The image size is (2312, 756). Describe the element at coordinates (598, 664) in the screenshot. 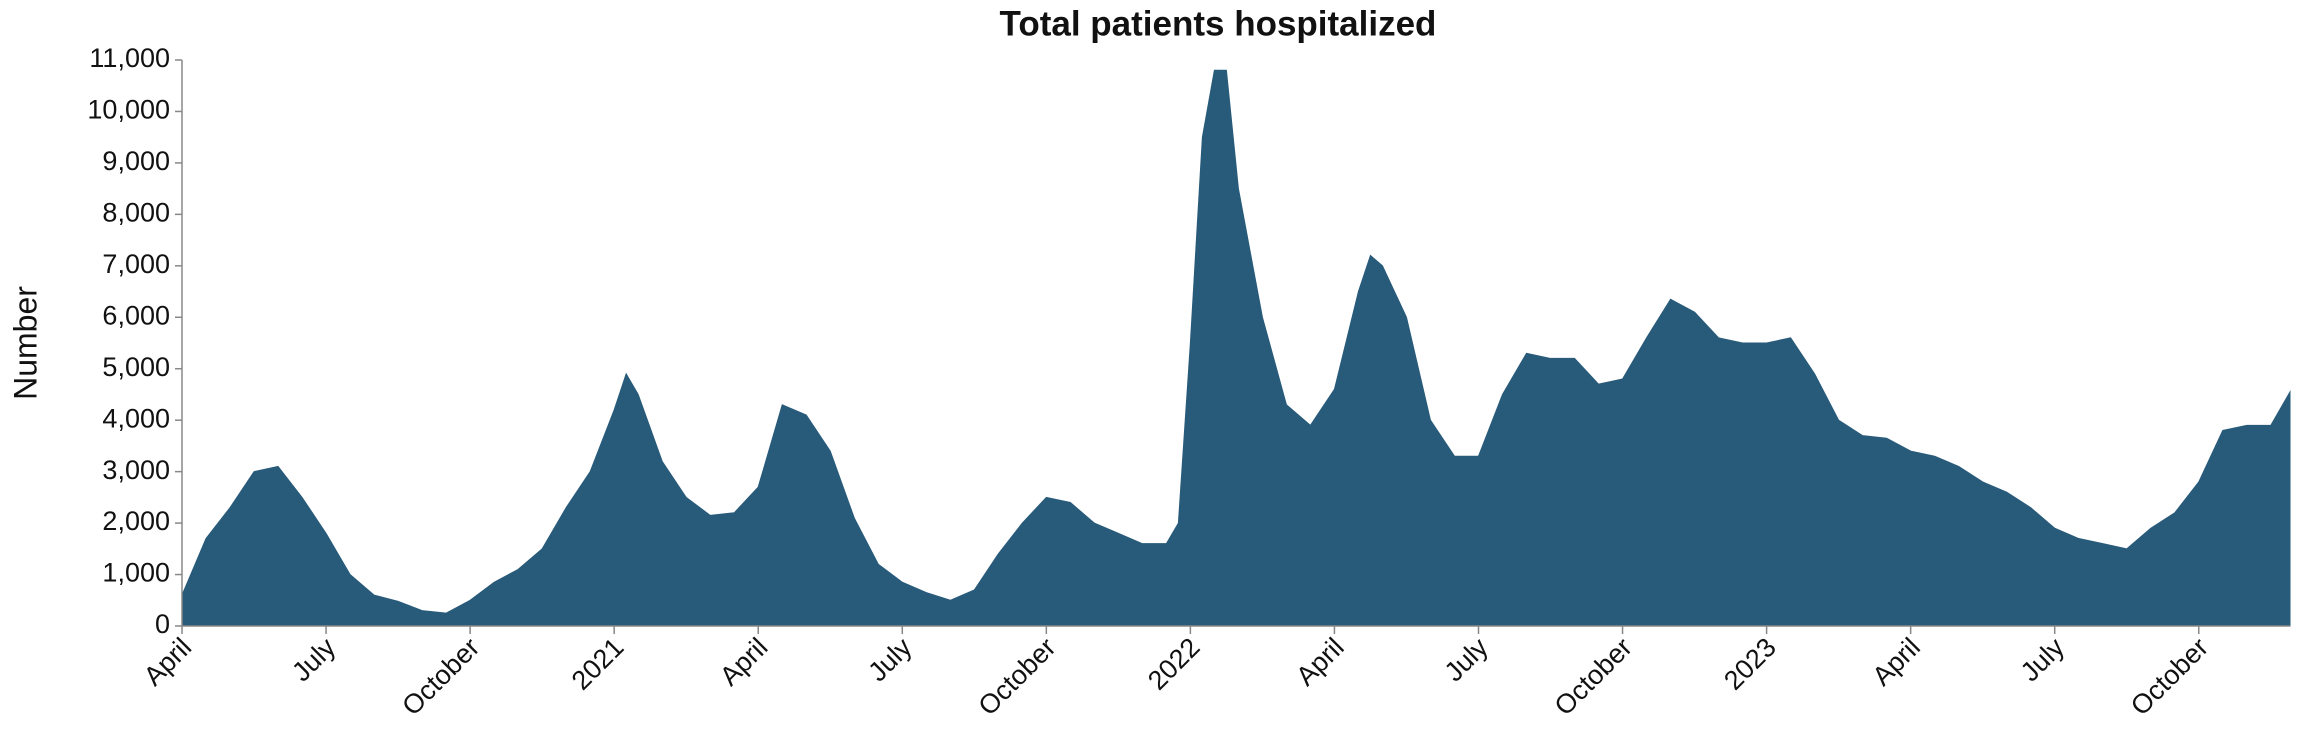

I see `x-tick-label: 2021` at that location.